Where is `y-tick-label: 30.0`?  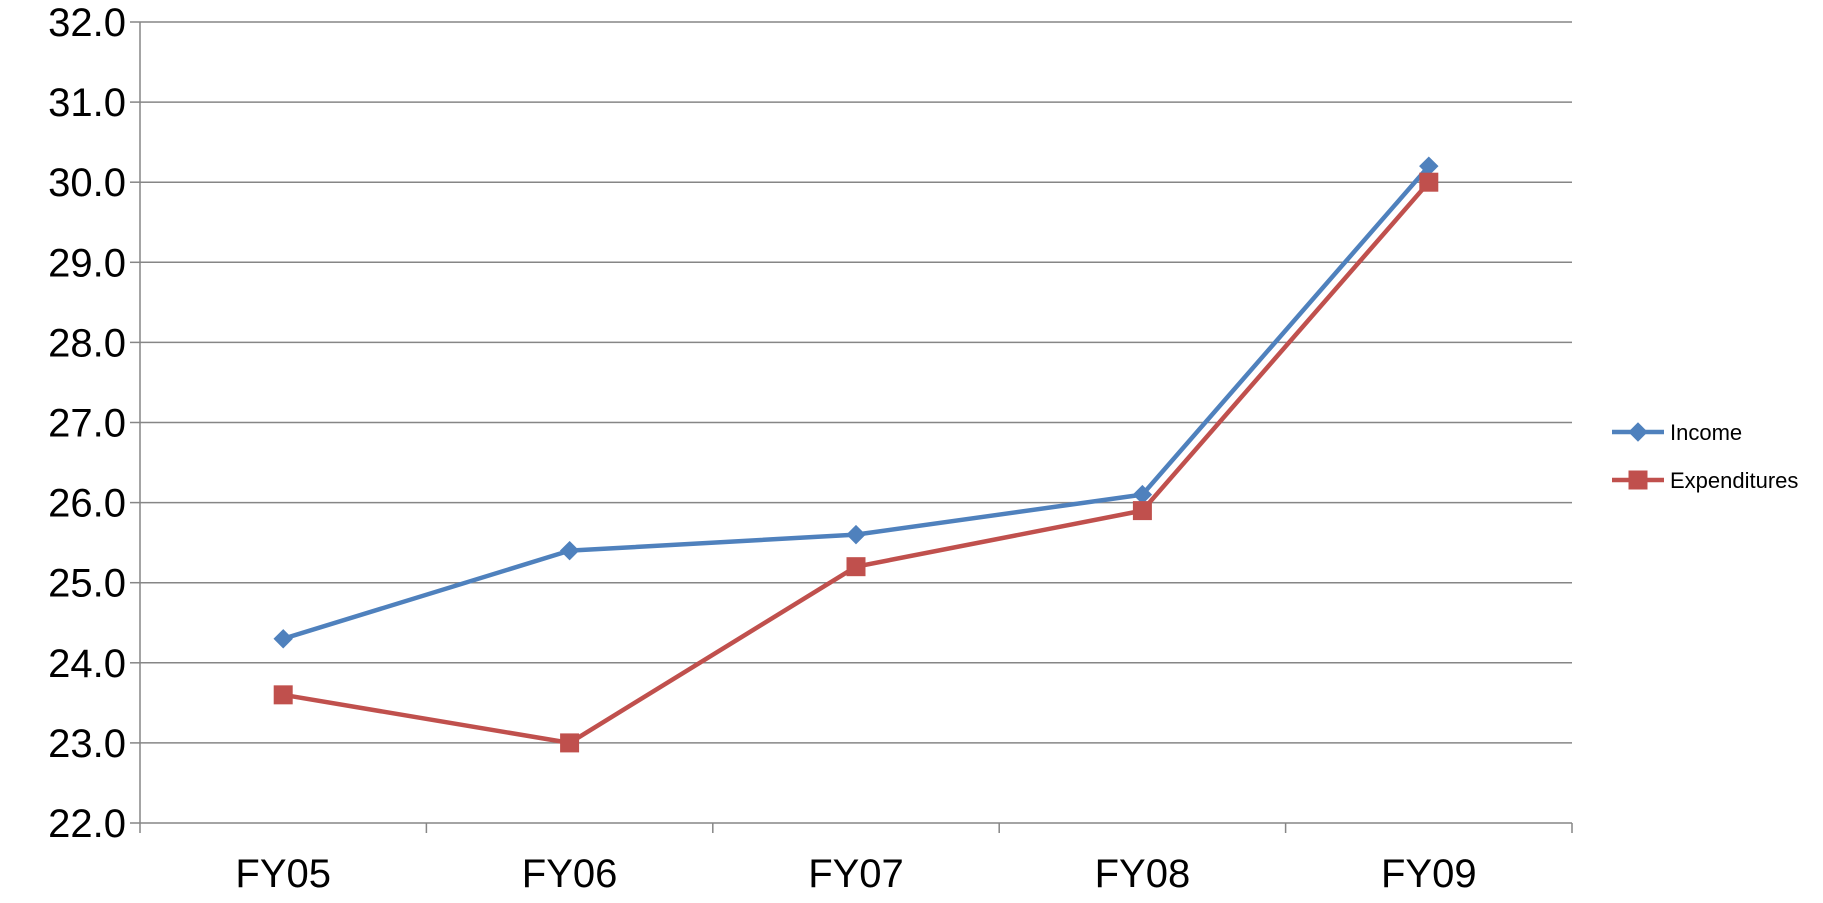
y-tick-label: 30.0 is located at coordinates (87, 183).